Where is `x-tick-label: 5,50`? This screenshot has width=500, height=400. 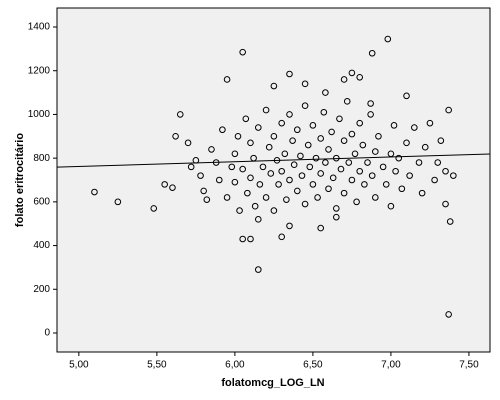 x-tick-label: 5,50 is located at coordinates (157, 365).